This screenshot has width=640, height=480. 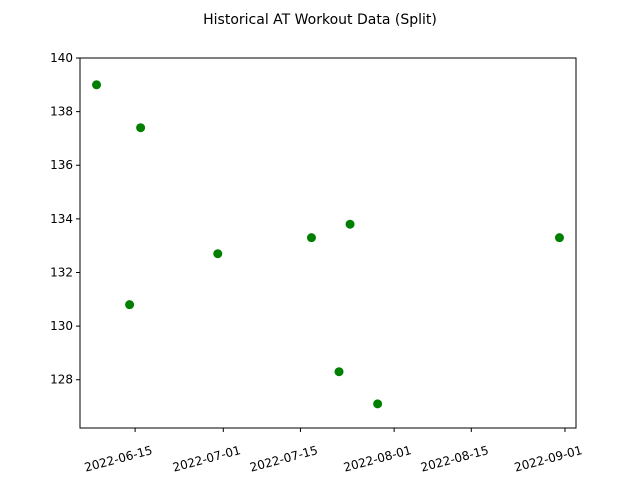 What do you see at coordinates (454, 459) in the screenshot?
I see `x-tick-label: 2022-08-15` at bounding box center [454, 459].